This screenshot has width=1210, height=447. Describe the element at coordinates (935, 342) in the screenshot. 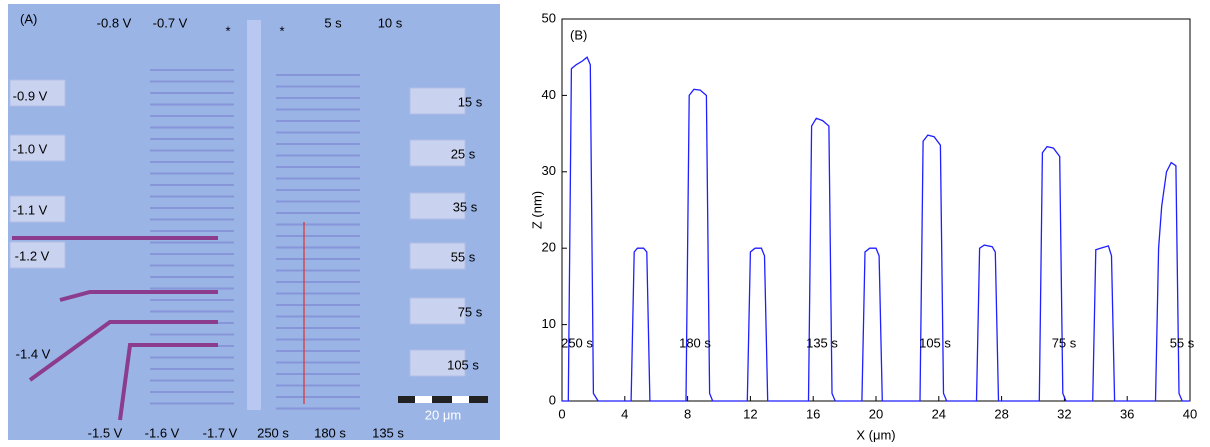

I see `annotation: 105 s` at that location.